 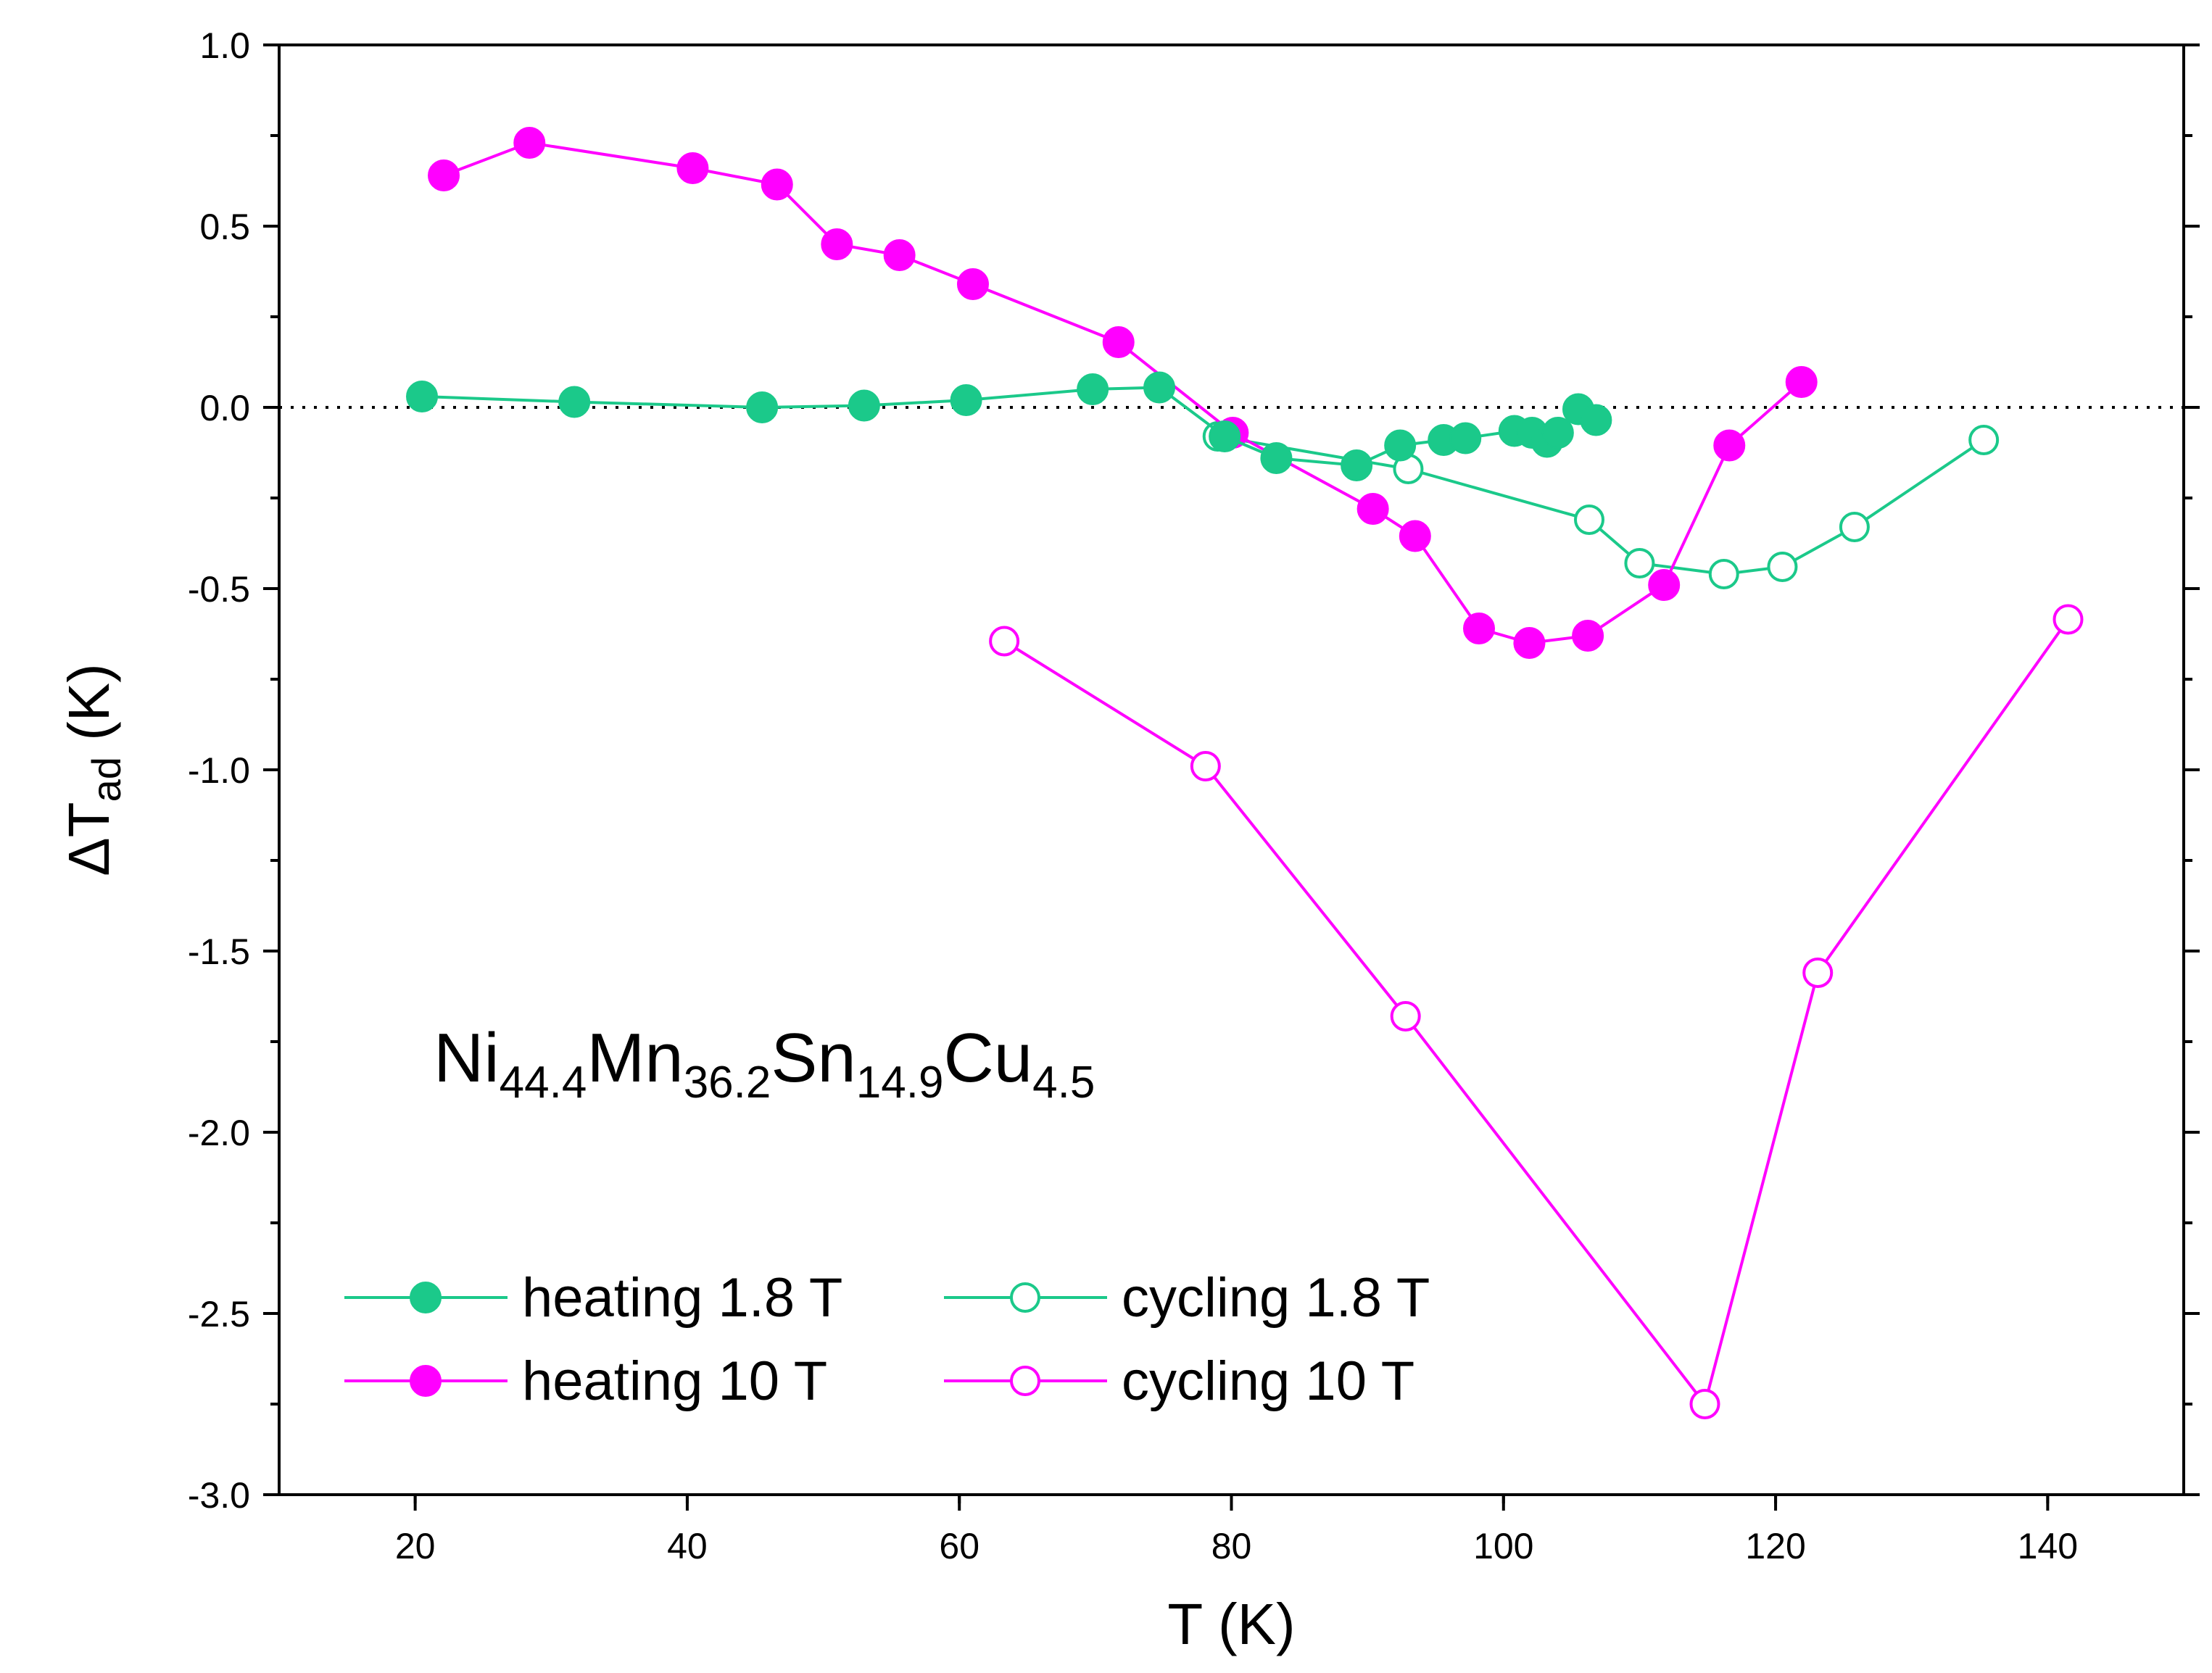 What do you see at coordinates (959, 1546) in the screenshot?
I see `x-tick-label: 60` at bounding box center [959, 1546].